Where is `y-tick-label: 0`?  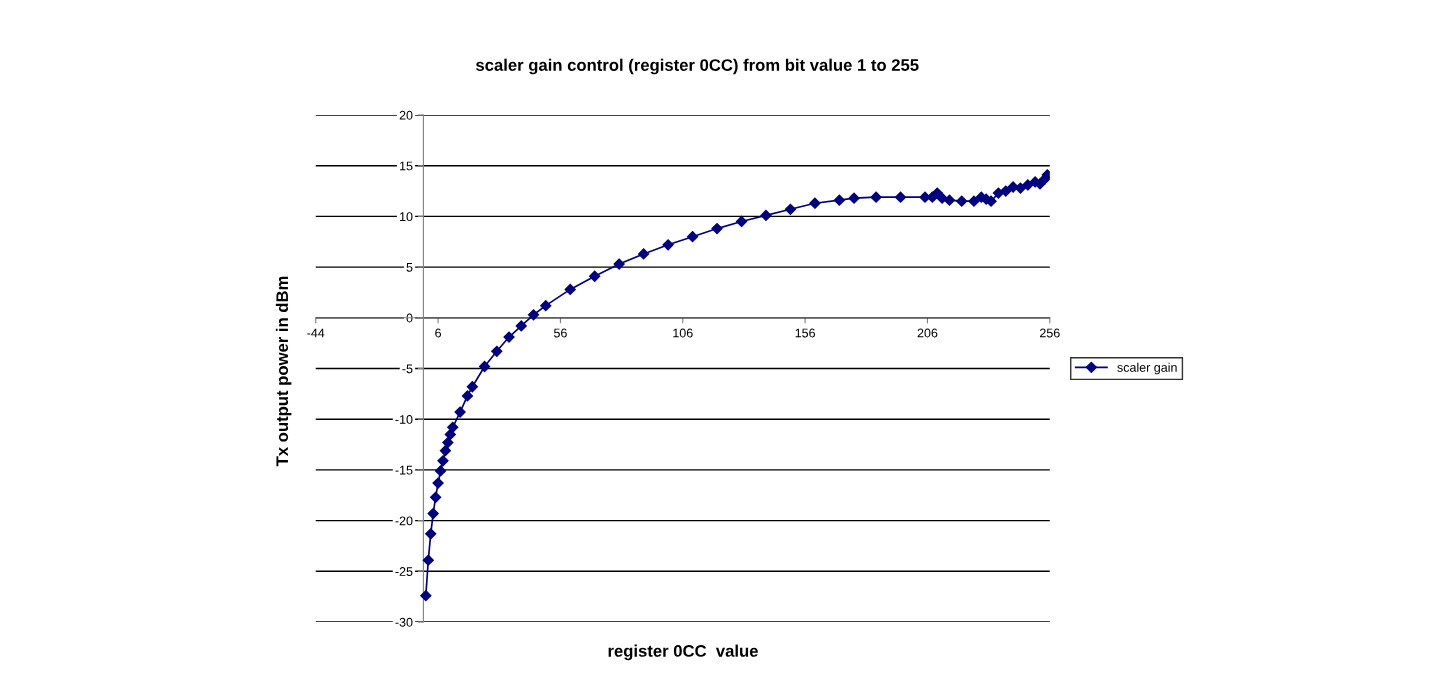 y-tick-label: 0 is located at coordinates (409, 318).